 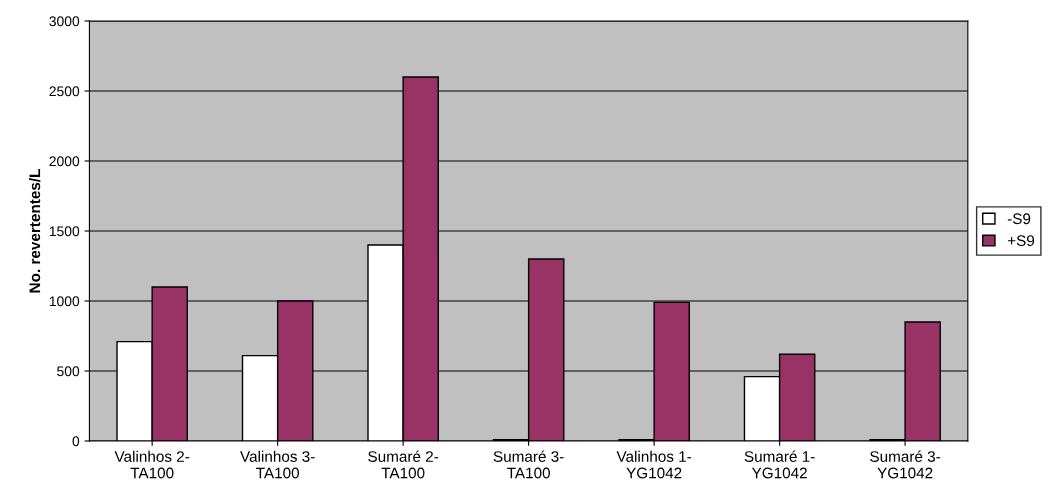 I want to click on y-tick-label: 3000, so click(x=64, y=21).